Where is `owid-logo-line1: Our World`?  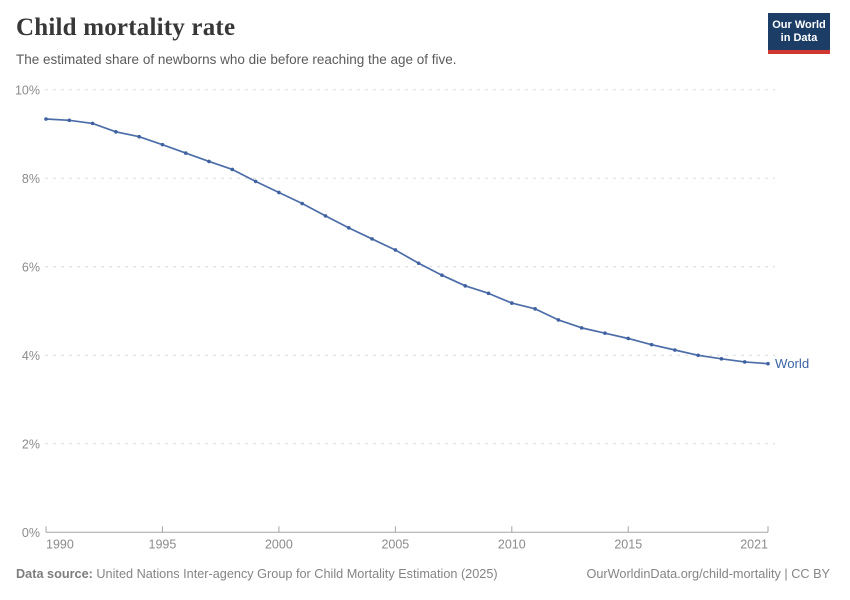 owid-logo-line1: Our World is located at coordinates (799, 25).